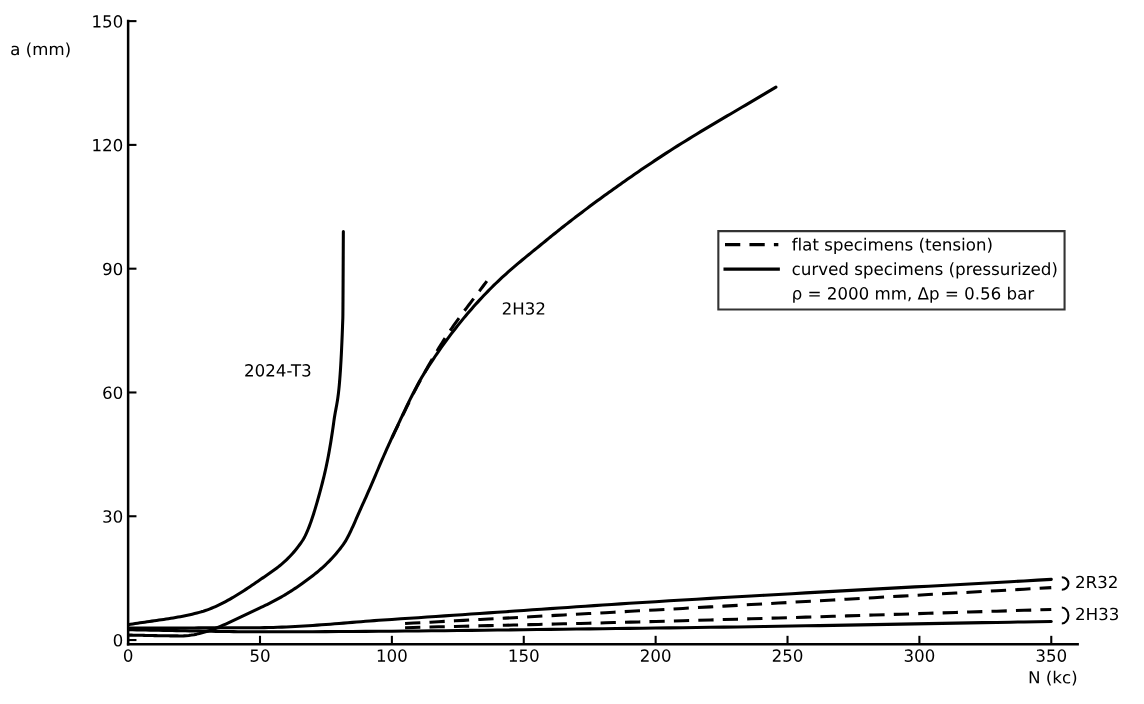 Image resolution: width=1144 pixels, height=704 pixels. What do you see at coordinates (523, 308) in the screenshot?
I see `series-label: 2H32` at bounding box center [523, 308].